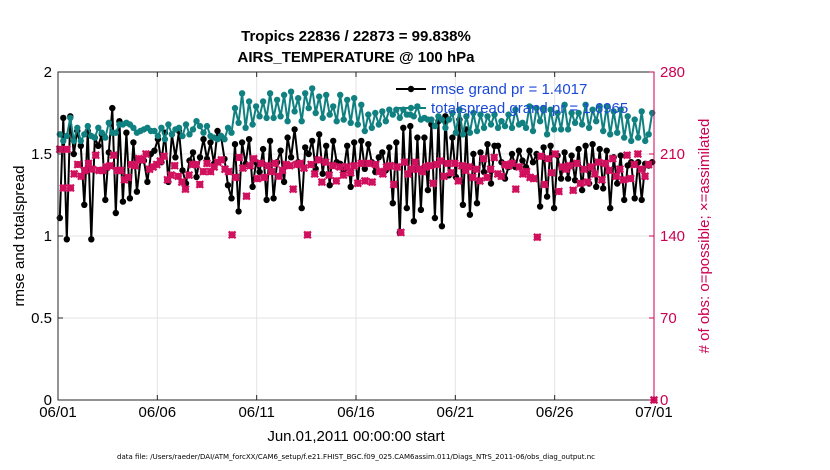  What do you see at coordinates (529, 108) in the screenshot?
I see `legend-spread-label: totalspread grand pr = 1.6965` at bounding box center [529, 108].